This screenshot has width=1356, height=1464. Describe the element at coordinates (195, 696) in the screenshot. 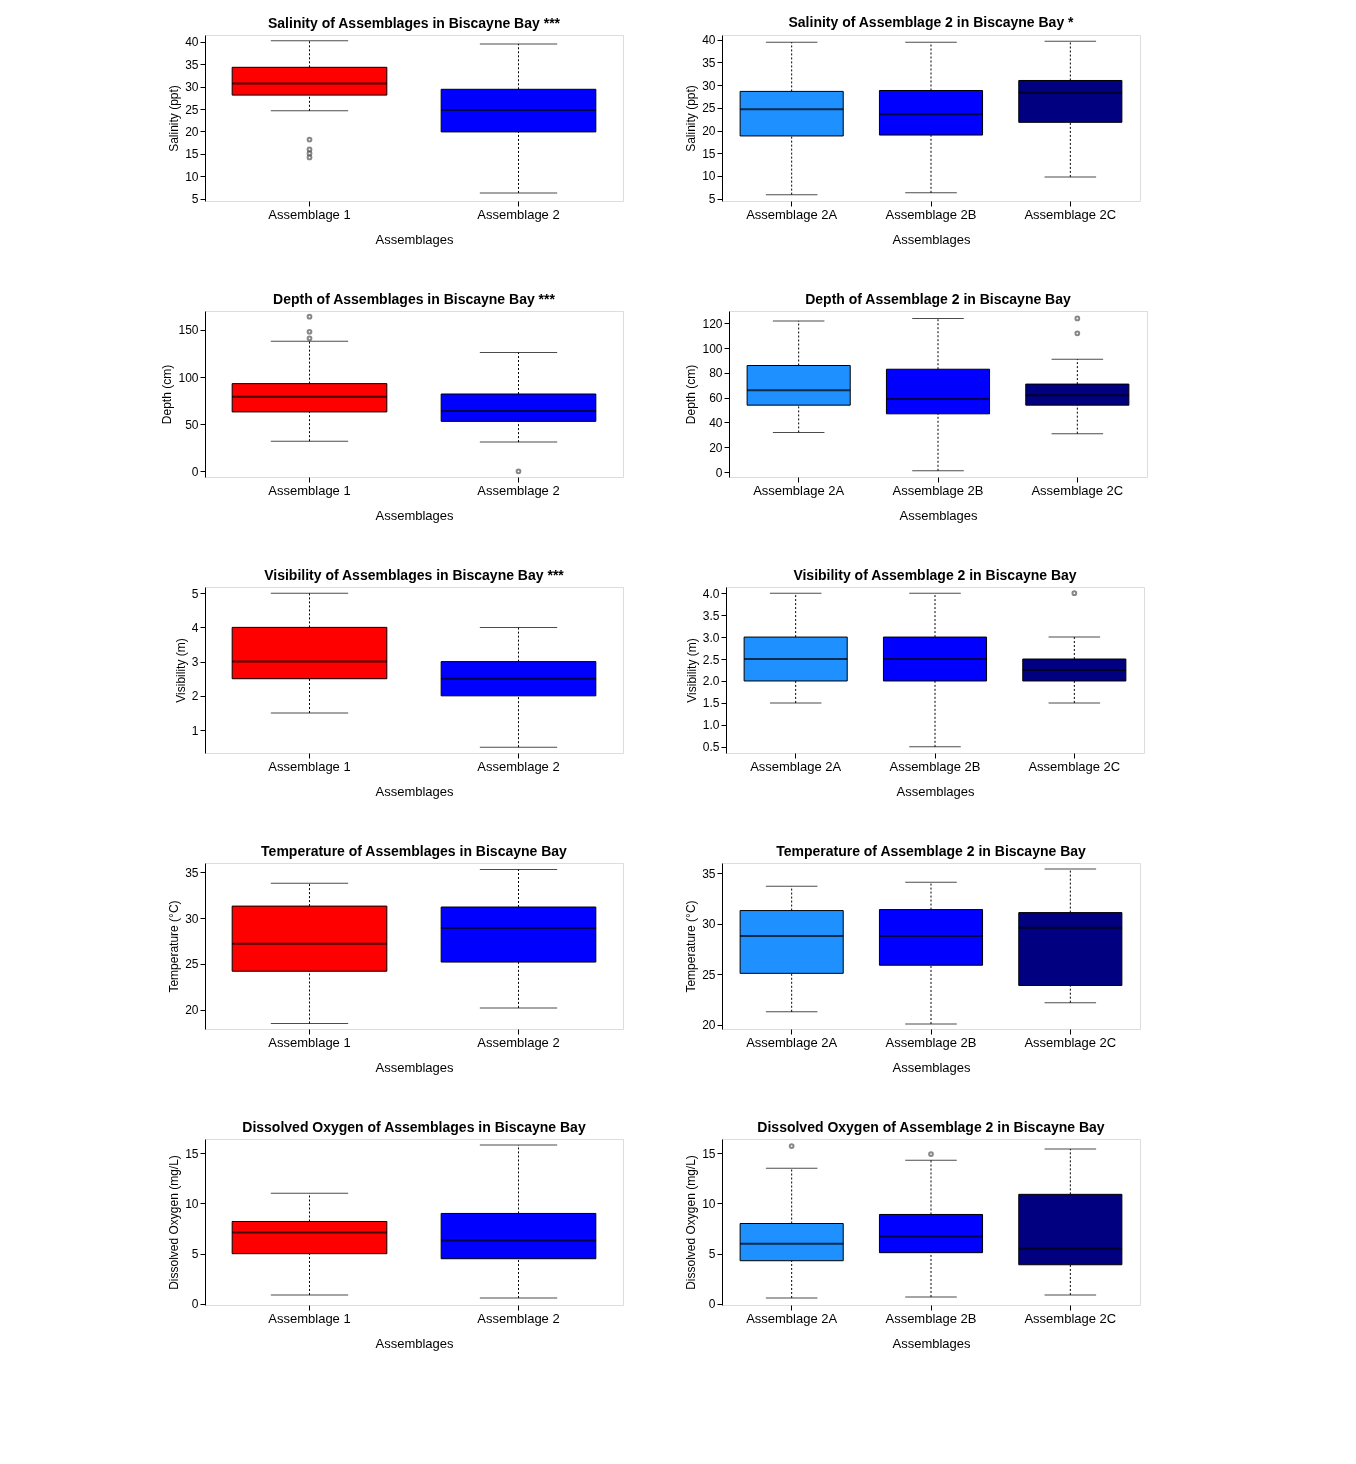

I see `y-tick-label: 2` at that location.